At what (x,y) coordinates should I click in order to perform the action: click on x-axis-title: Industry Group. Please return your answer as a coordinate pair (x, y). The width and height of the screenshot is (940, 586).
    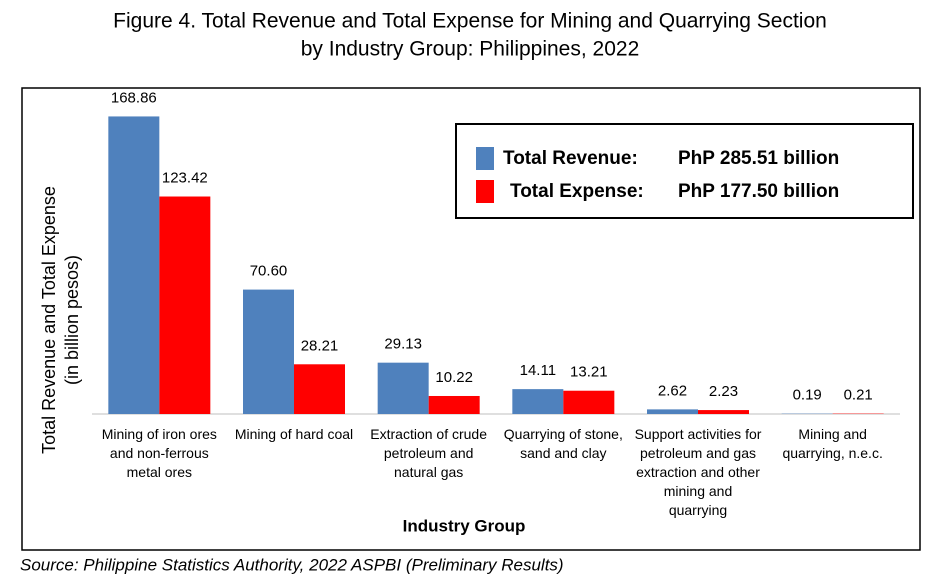
    Looking at the image, I should click on (464, 525).